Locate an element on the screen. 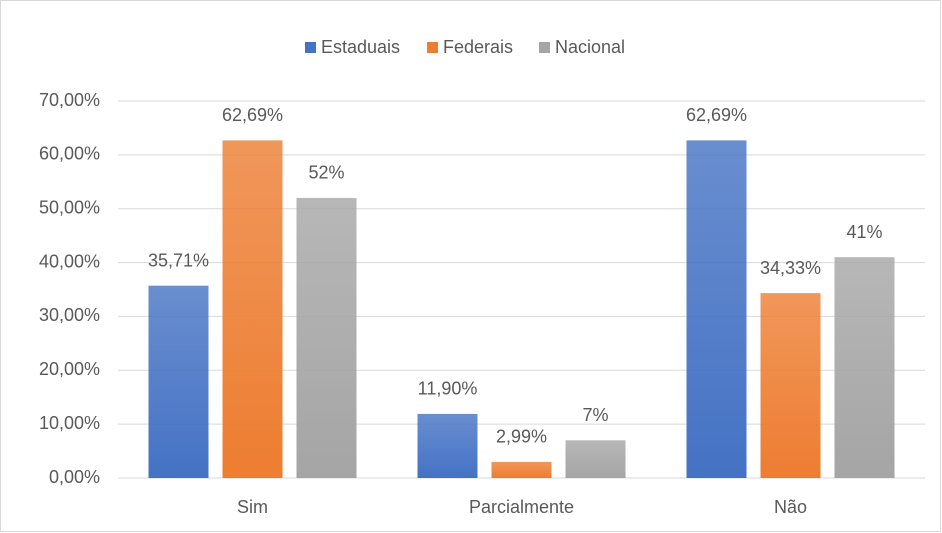 The image size is (942, 533). data-label: 41% is located at coordinates (864, 232).